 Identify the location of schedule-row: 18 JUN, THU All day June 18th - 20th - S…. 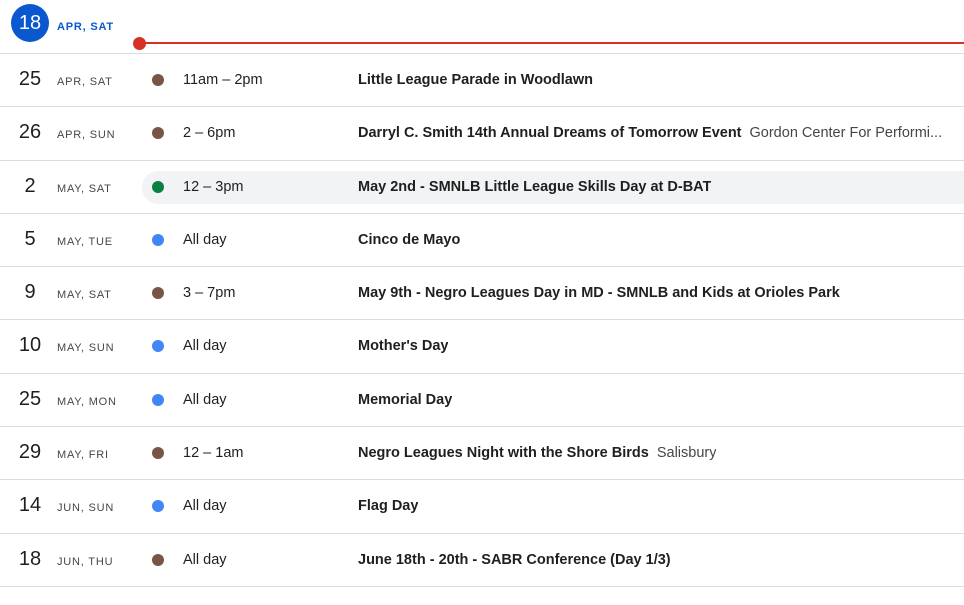
(482, 560).